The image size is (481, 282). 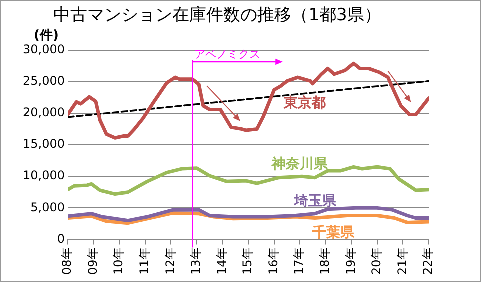 What do you see at coordinates (428, 262) in the screenshot?
I see `x-tick-label: 22年` at bounding box center [428, 262].